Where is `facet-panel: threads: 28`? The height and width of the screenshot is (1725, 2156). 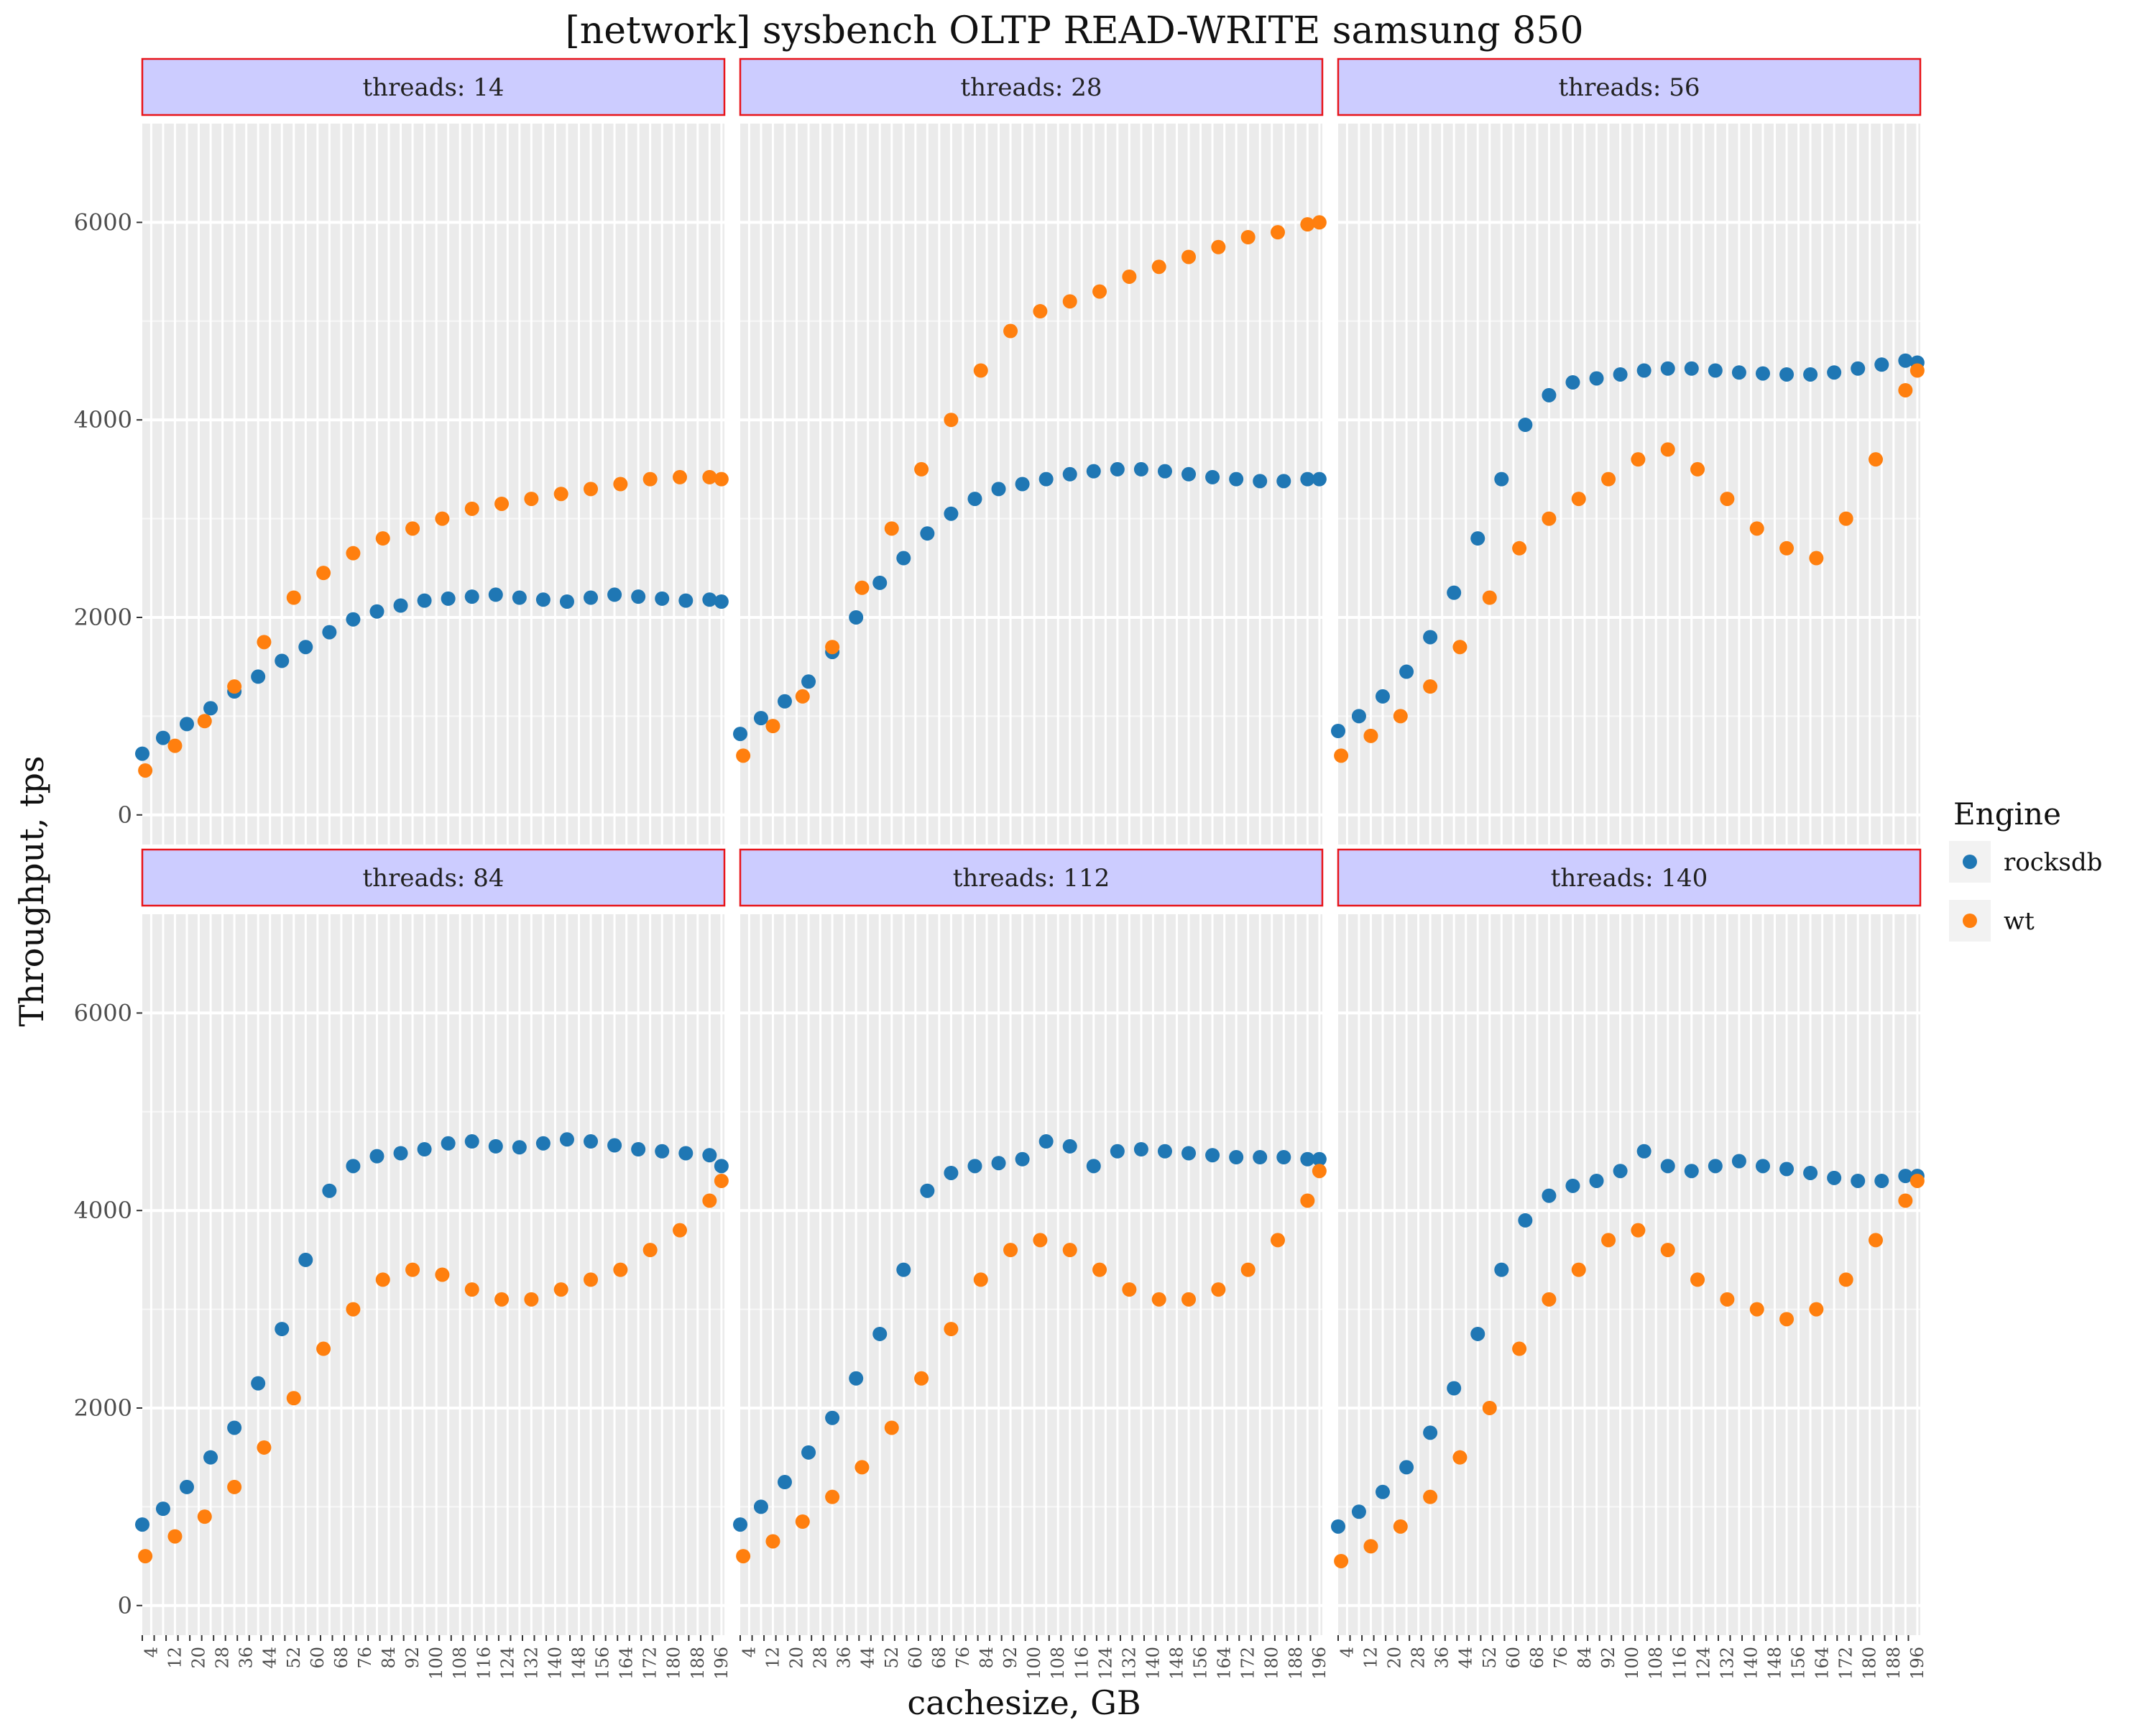 facet-panel: threads: 28 is located at coordinates (1030, 451).